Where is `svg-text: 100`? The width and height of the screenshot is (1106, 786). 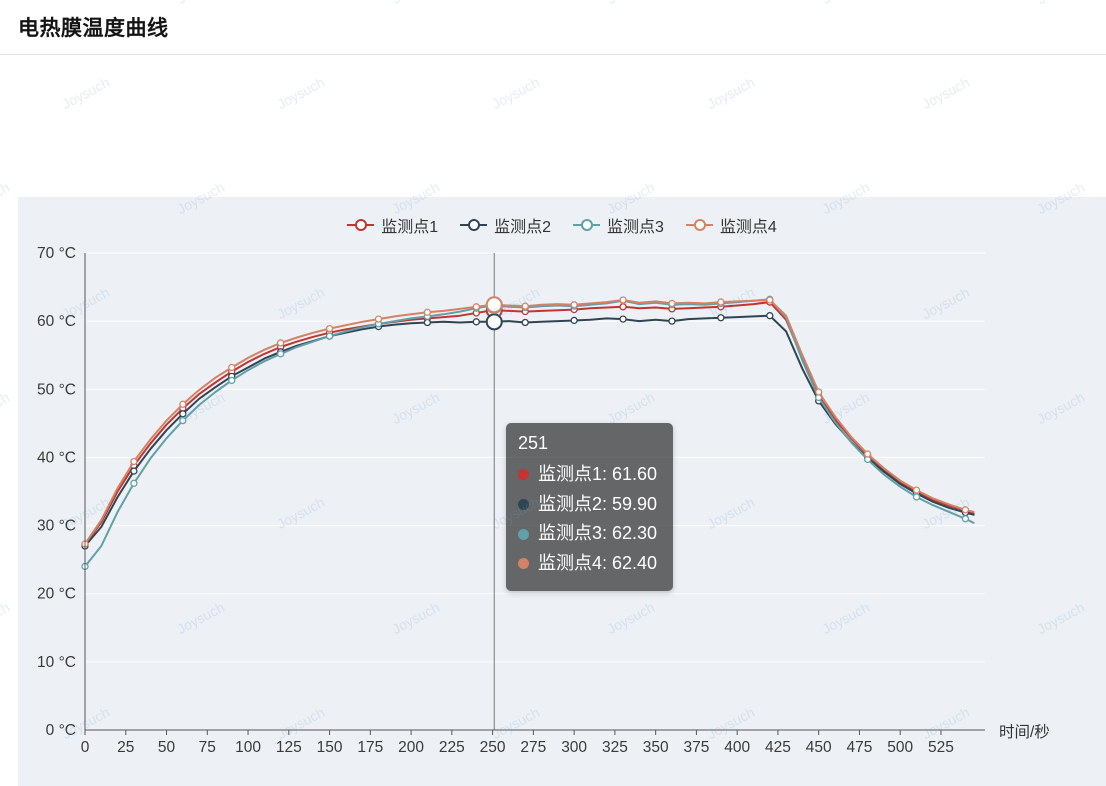 svg-text: 100 is located at coordinates (248, 747).